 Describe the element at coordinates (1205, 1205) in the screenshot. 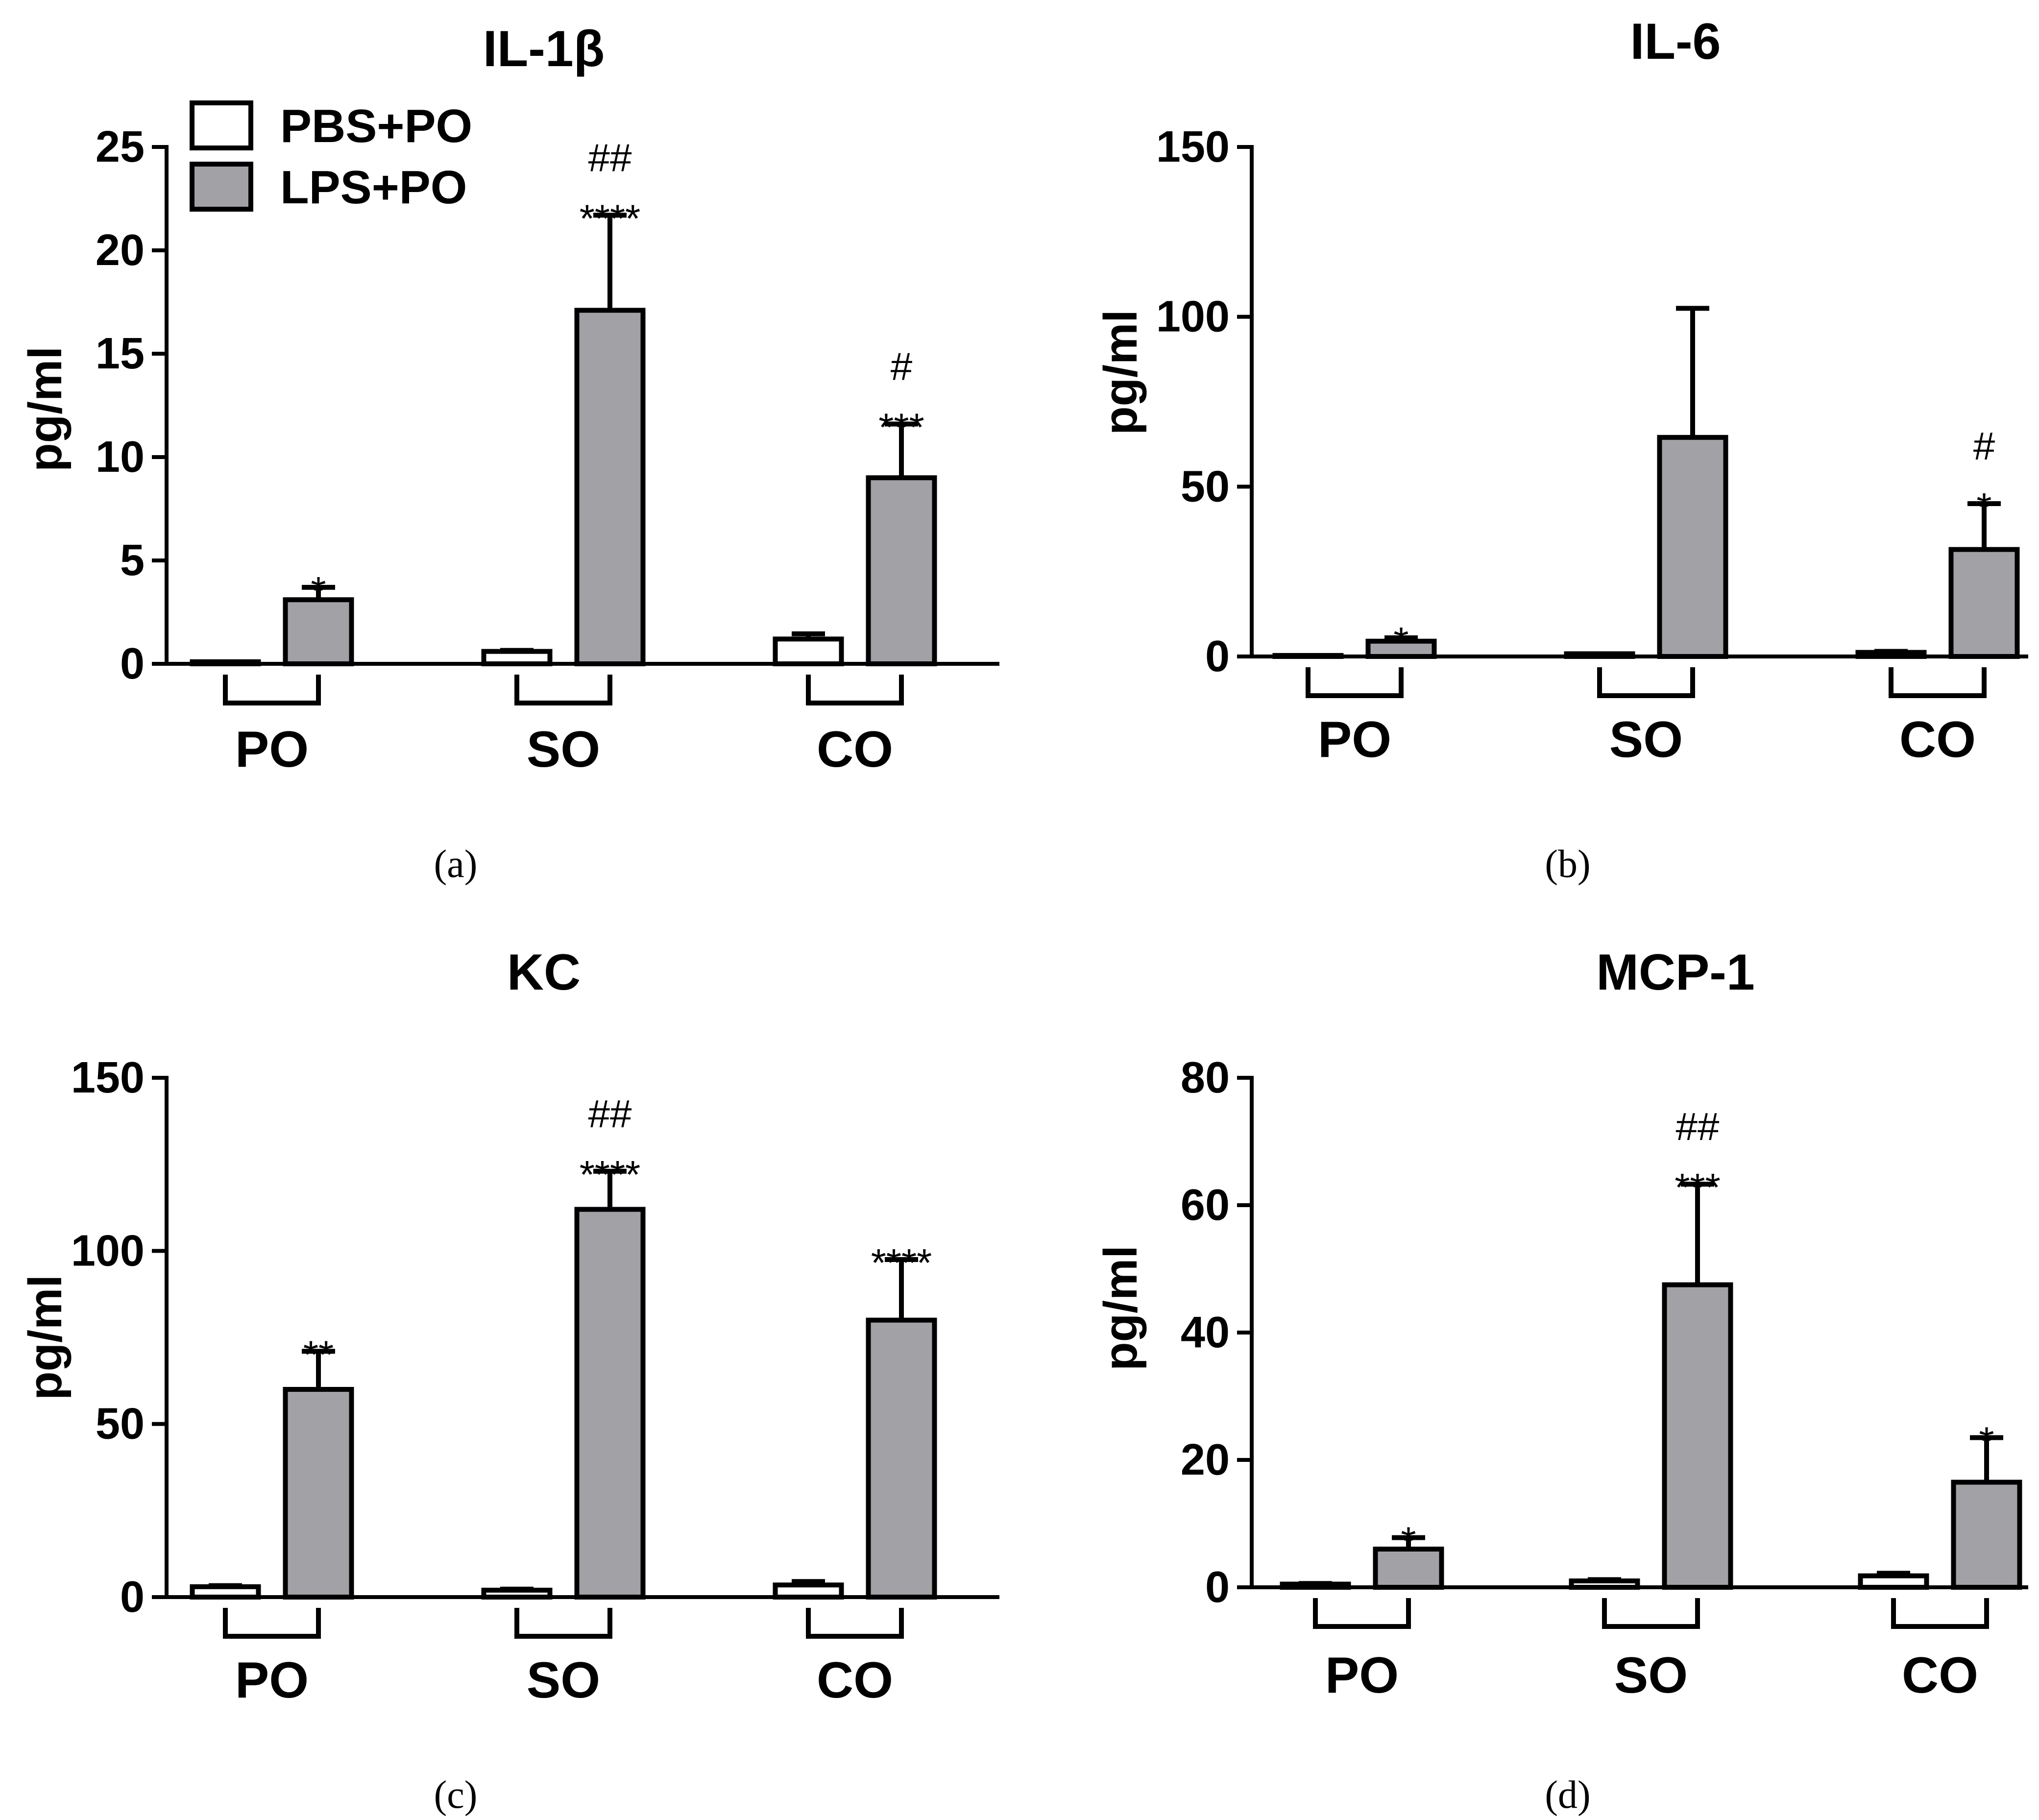

I see `y-tick-label: 60` at that location.